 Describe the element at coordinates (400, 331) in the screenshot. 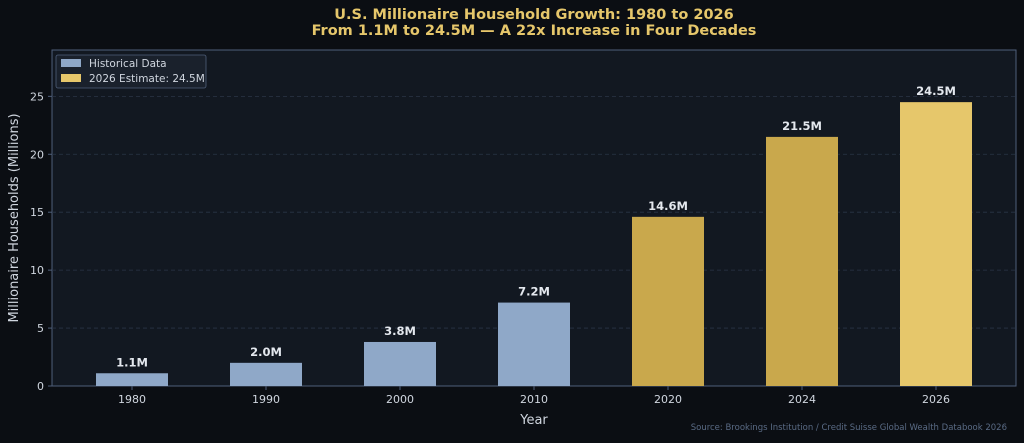

I see `data-label-2000: 3.8M` at that location.